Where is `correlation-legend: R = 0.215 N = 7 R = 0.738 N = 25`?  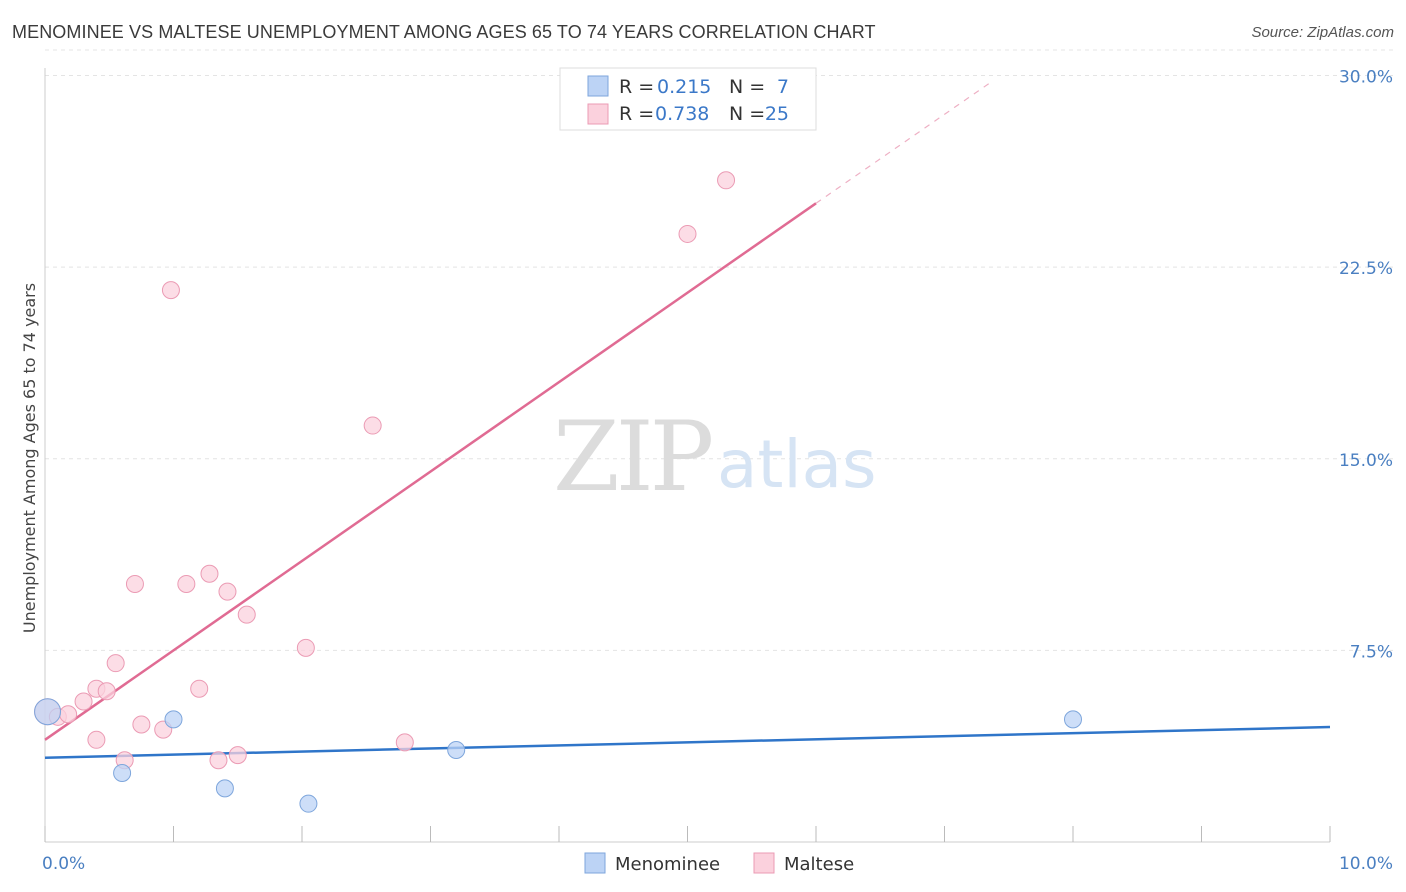 correlation-legend: R = 0.215 N = 7 R = 0.738 N = 25 is located at coordinates (688, 99).